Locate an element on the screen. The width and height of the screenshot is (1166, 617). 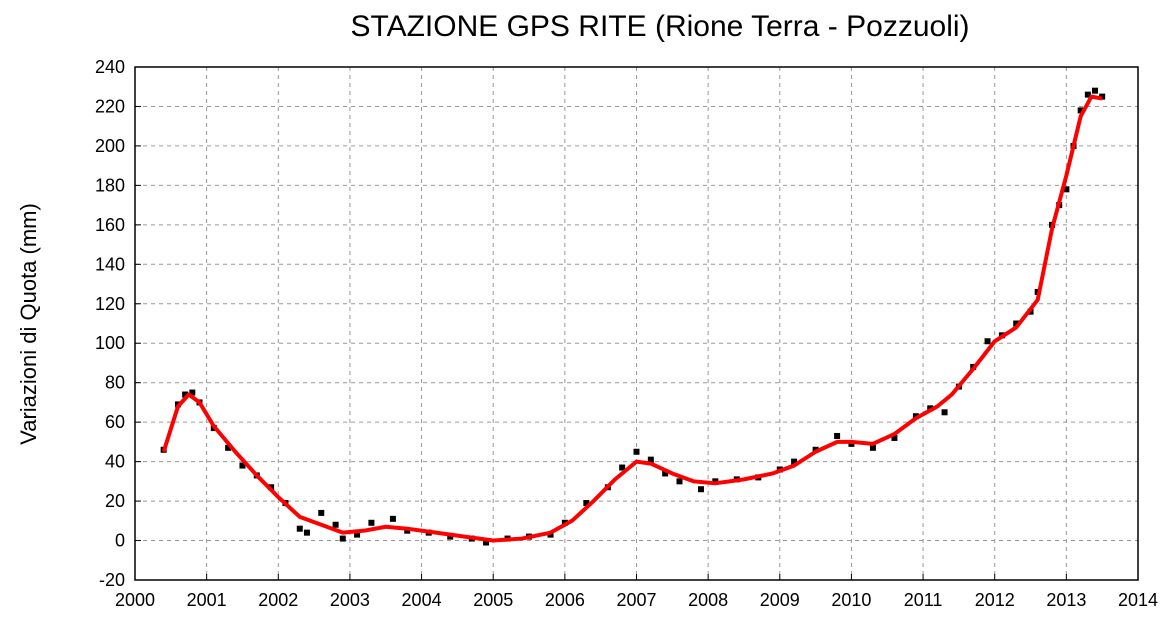
x-tick-label: 2002 is located at coordinates (278, 600).